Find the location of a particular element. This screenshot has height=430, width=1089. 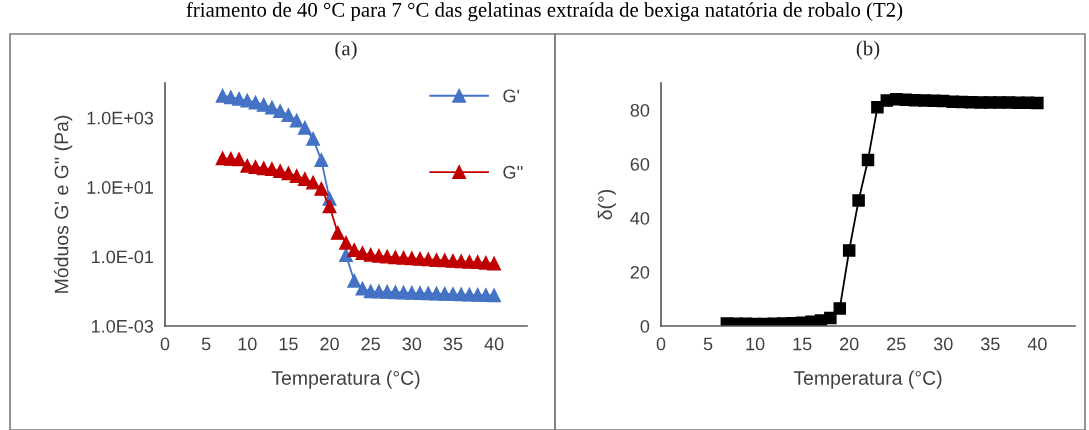

y-axis-title: δ(°) is located at coordinates (606, 204).